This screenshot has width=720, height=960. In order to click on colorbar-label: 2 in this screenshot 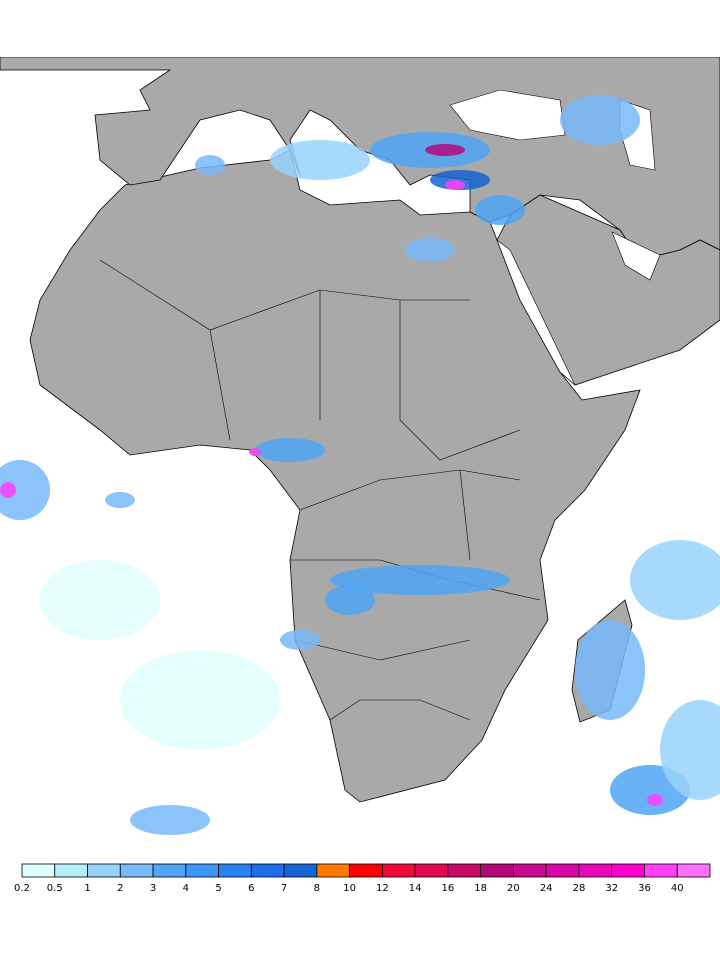, I will do `click(120, 888)`.